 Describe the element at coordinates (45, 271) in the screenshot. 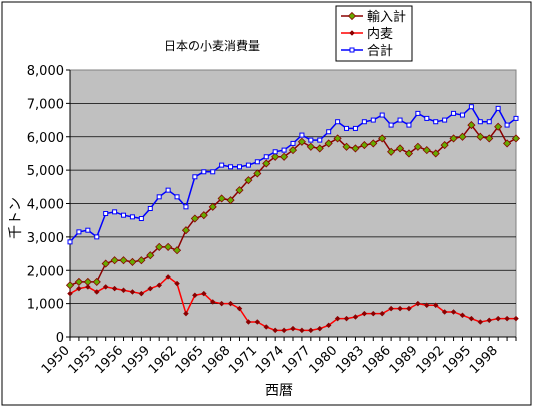

I see `y-tick-label: 2,000` at that location.